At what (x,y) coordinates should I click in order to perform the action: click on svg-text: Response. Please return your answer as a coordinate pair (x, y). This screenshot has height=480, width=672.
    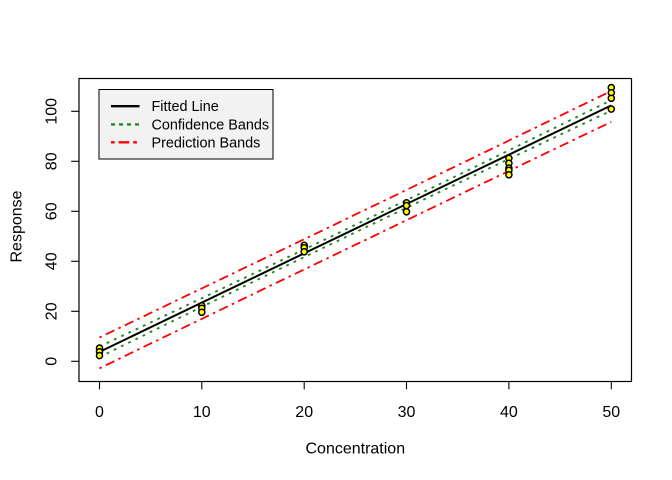
    Looking at the image, I should click on (17, 226).